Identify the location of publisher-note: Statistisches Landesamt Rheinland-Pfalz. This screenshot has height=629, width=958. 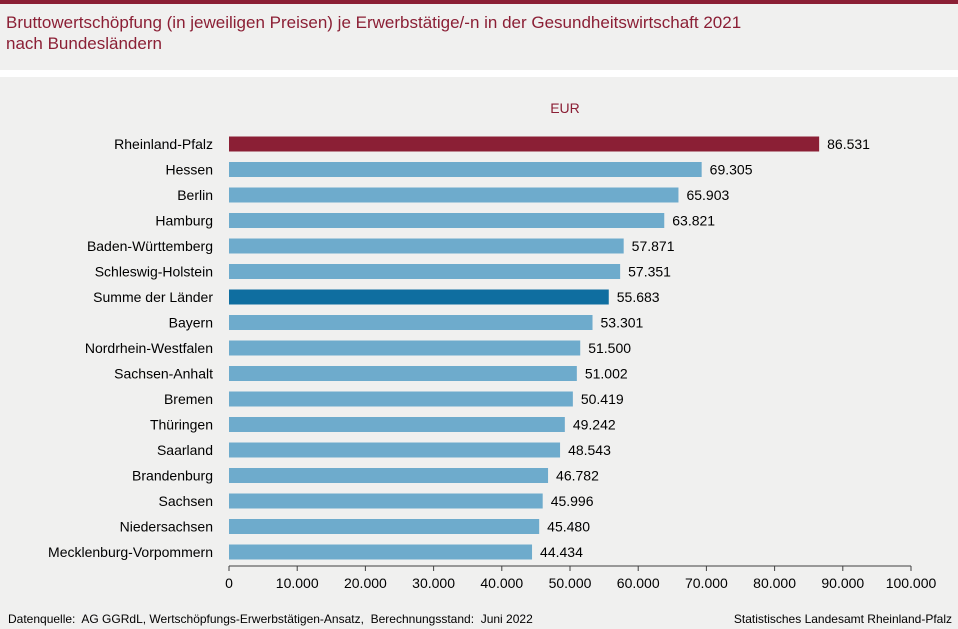
(842, 619).